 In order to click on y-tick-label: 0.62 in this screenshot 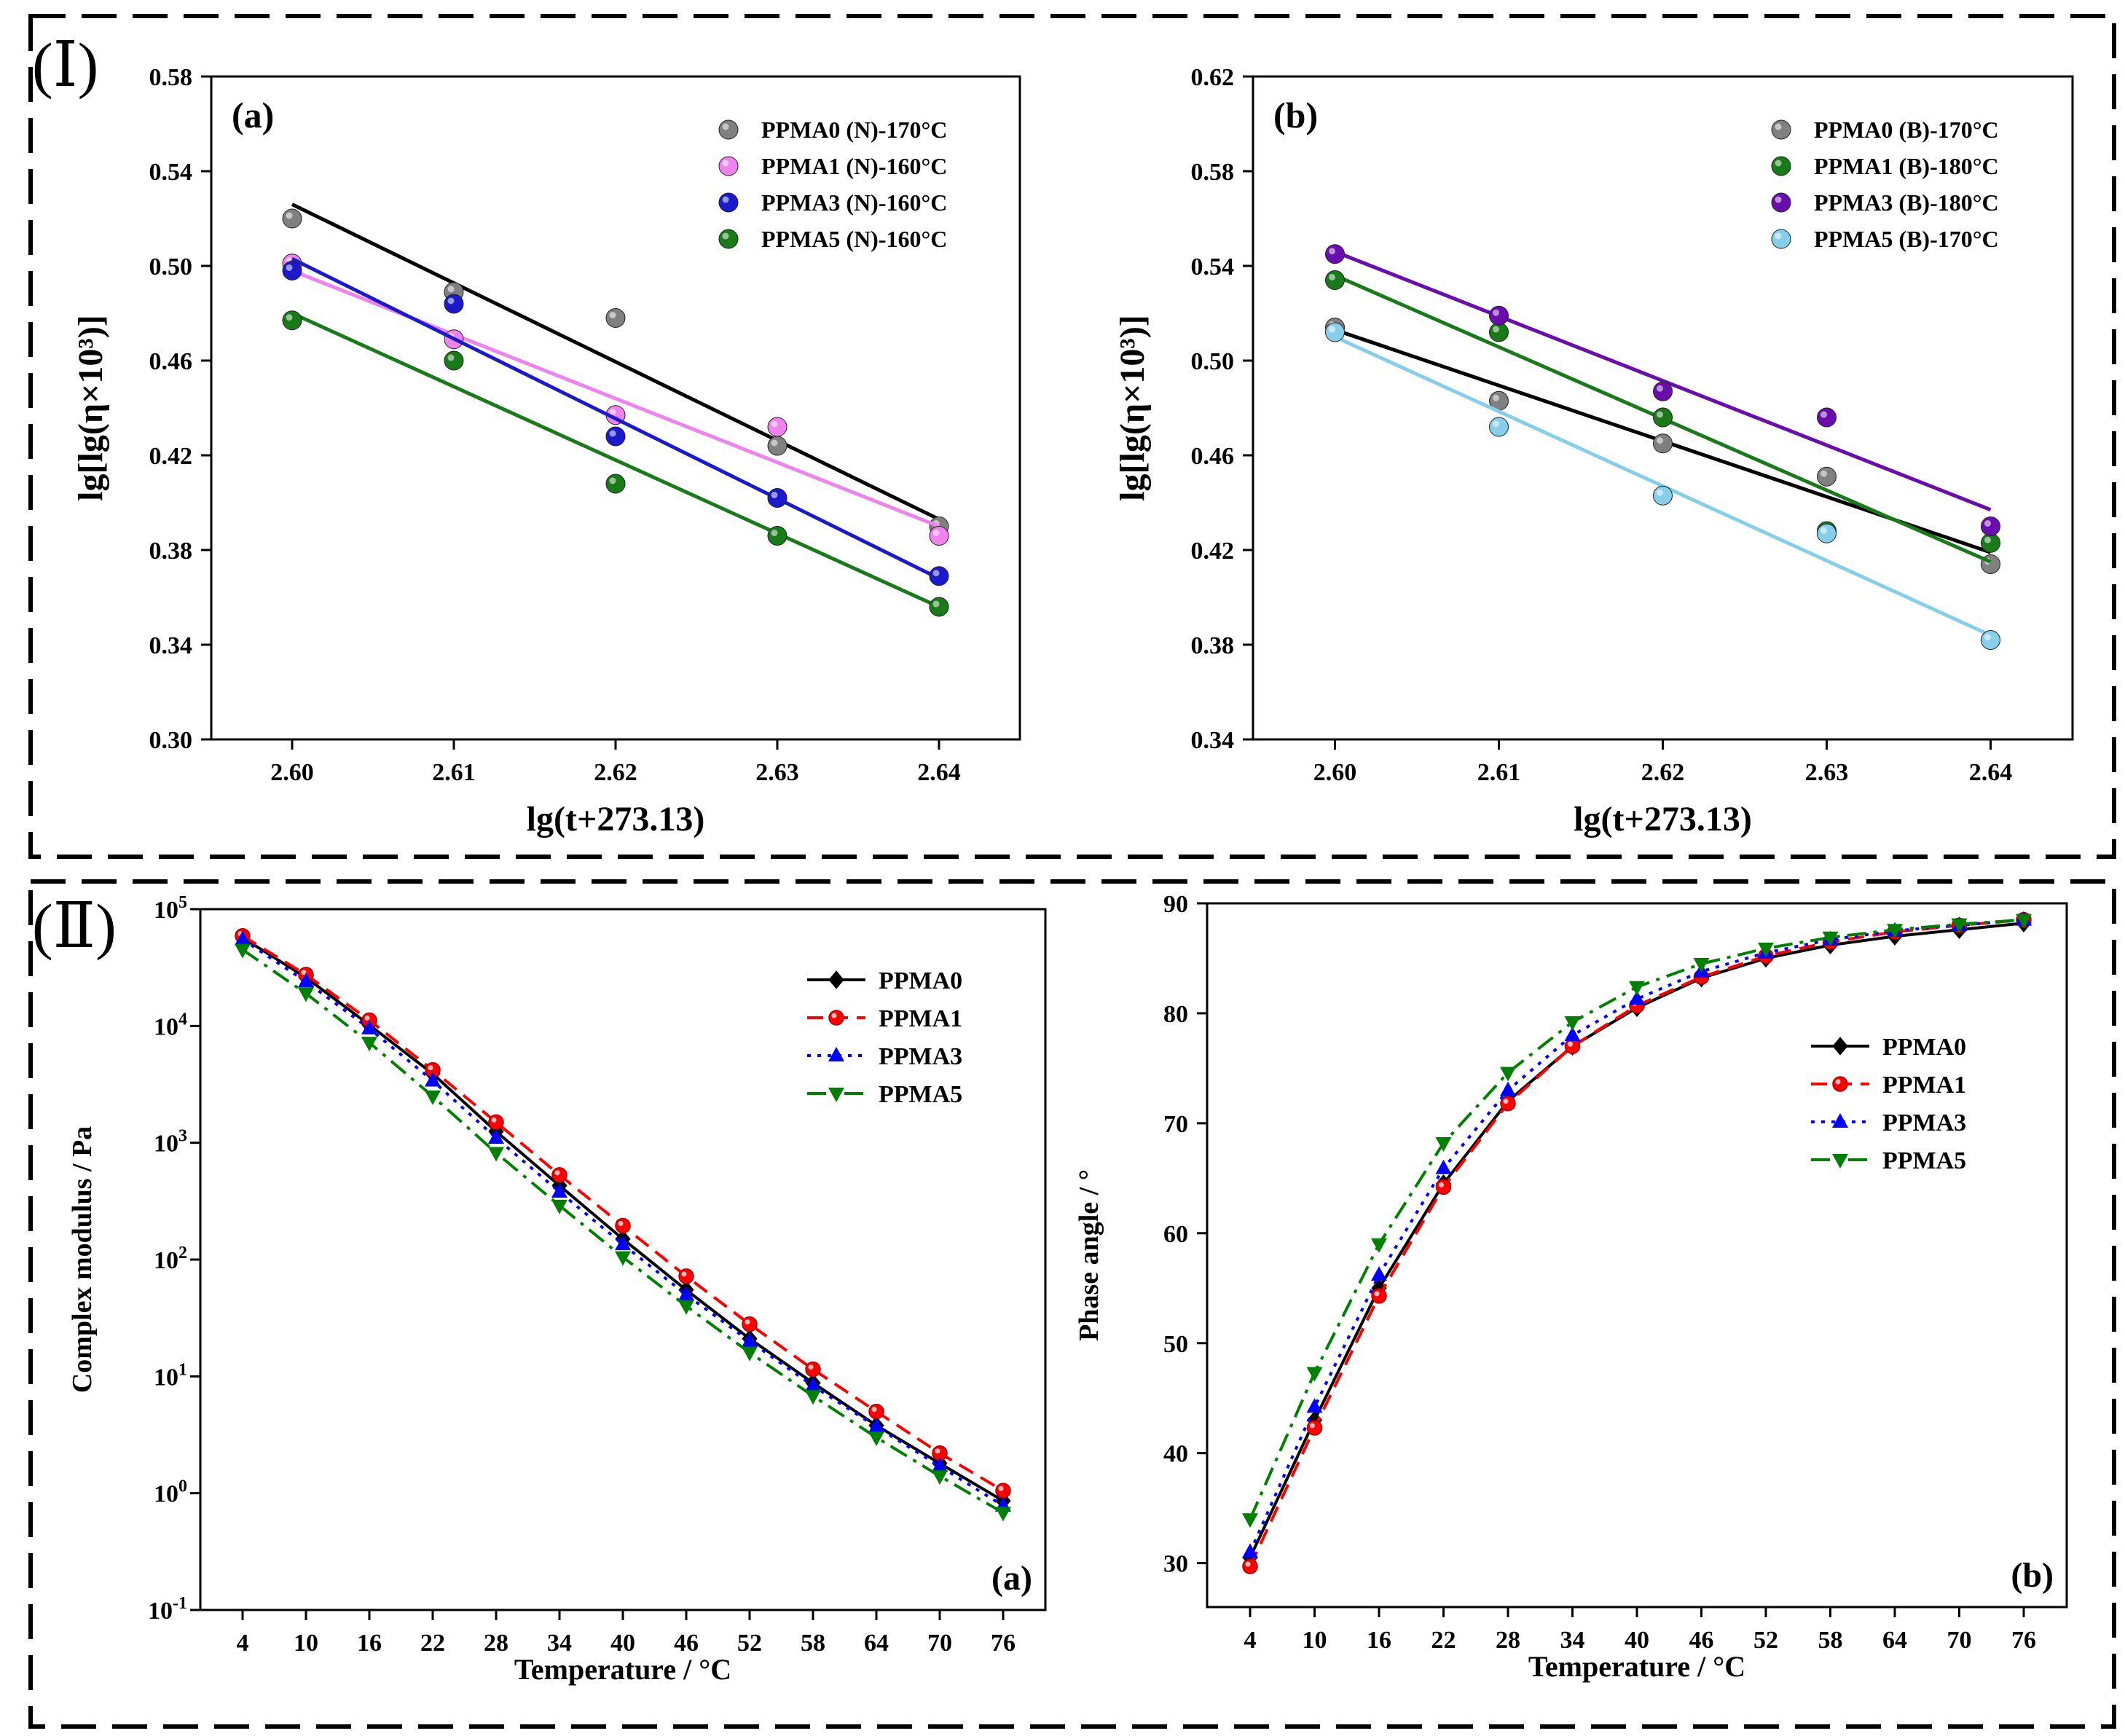, I will do `click(1213, 77)`.